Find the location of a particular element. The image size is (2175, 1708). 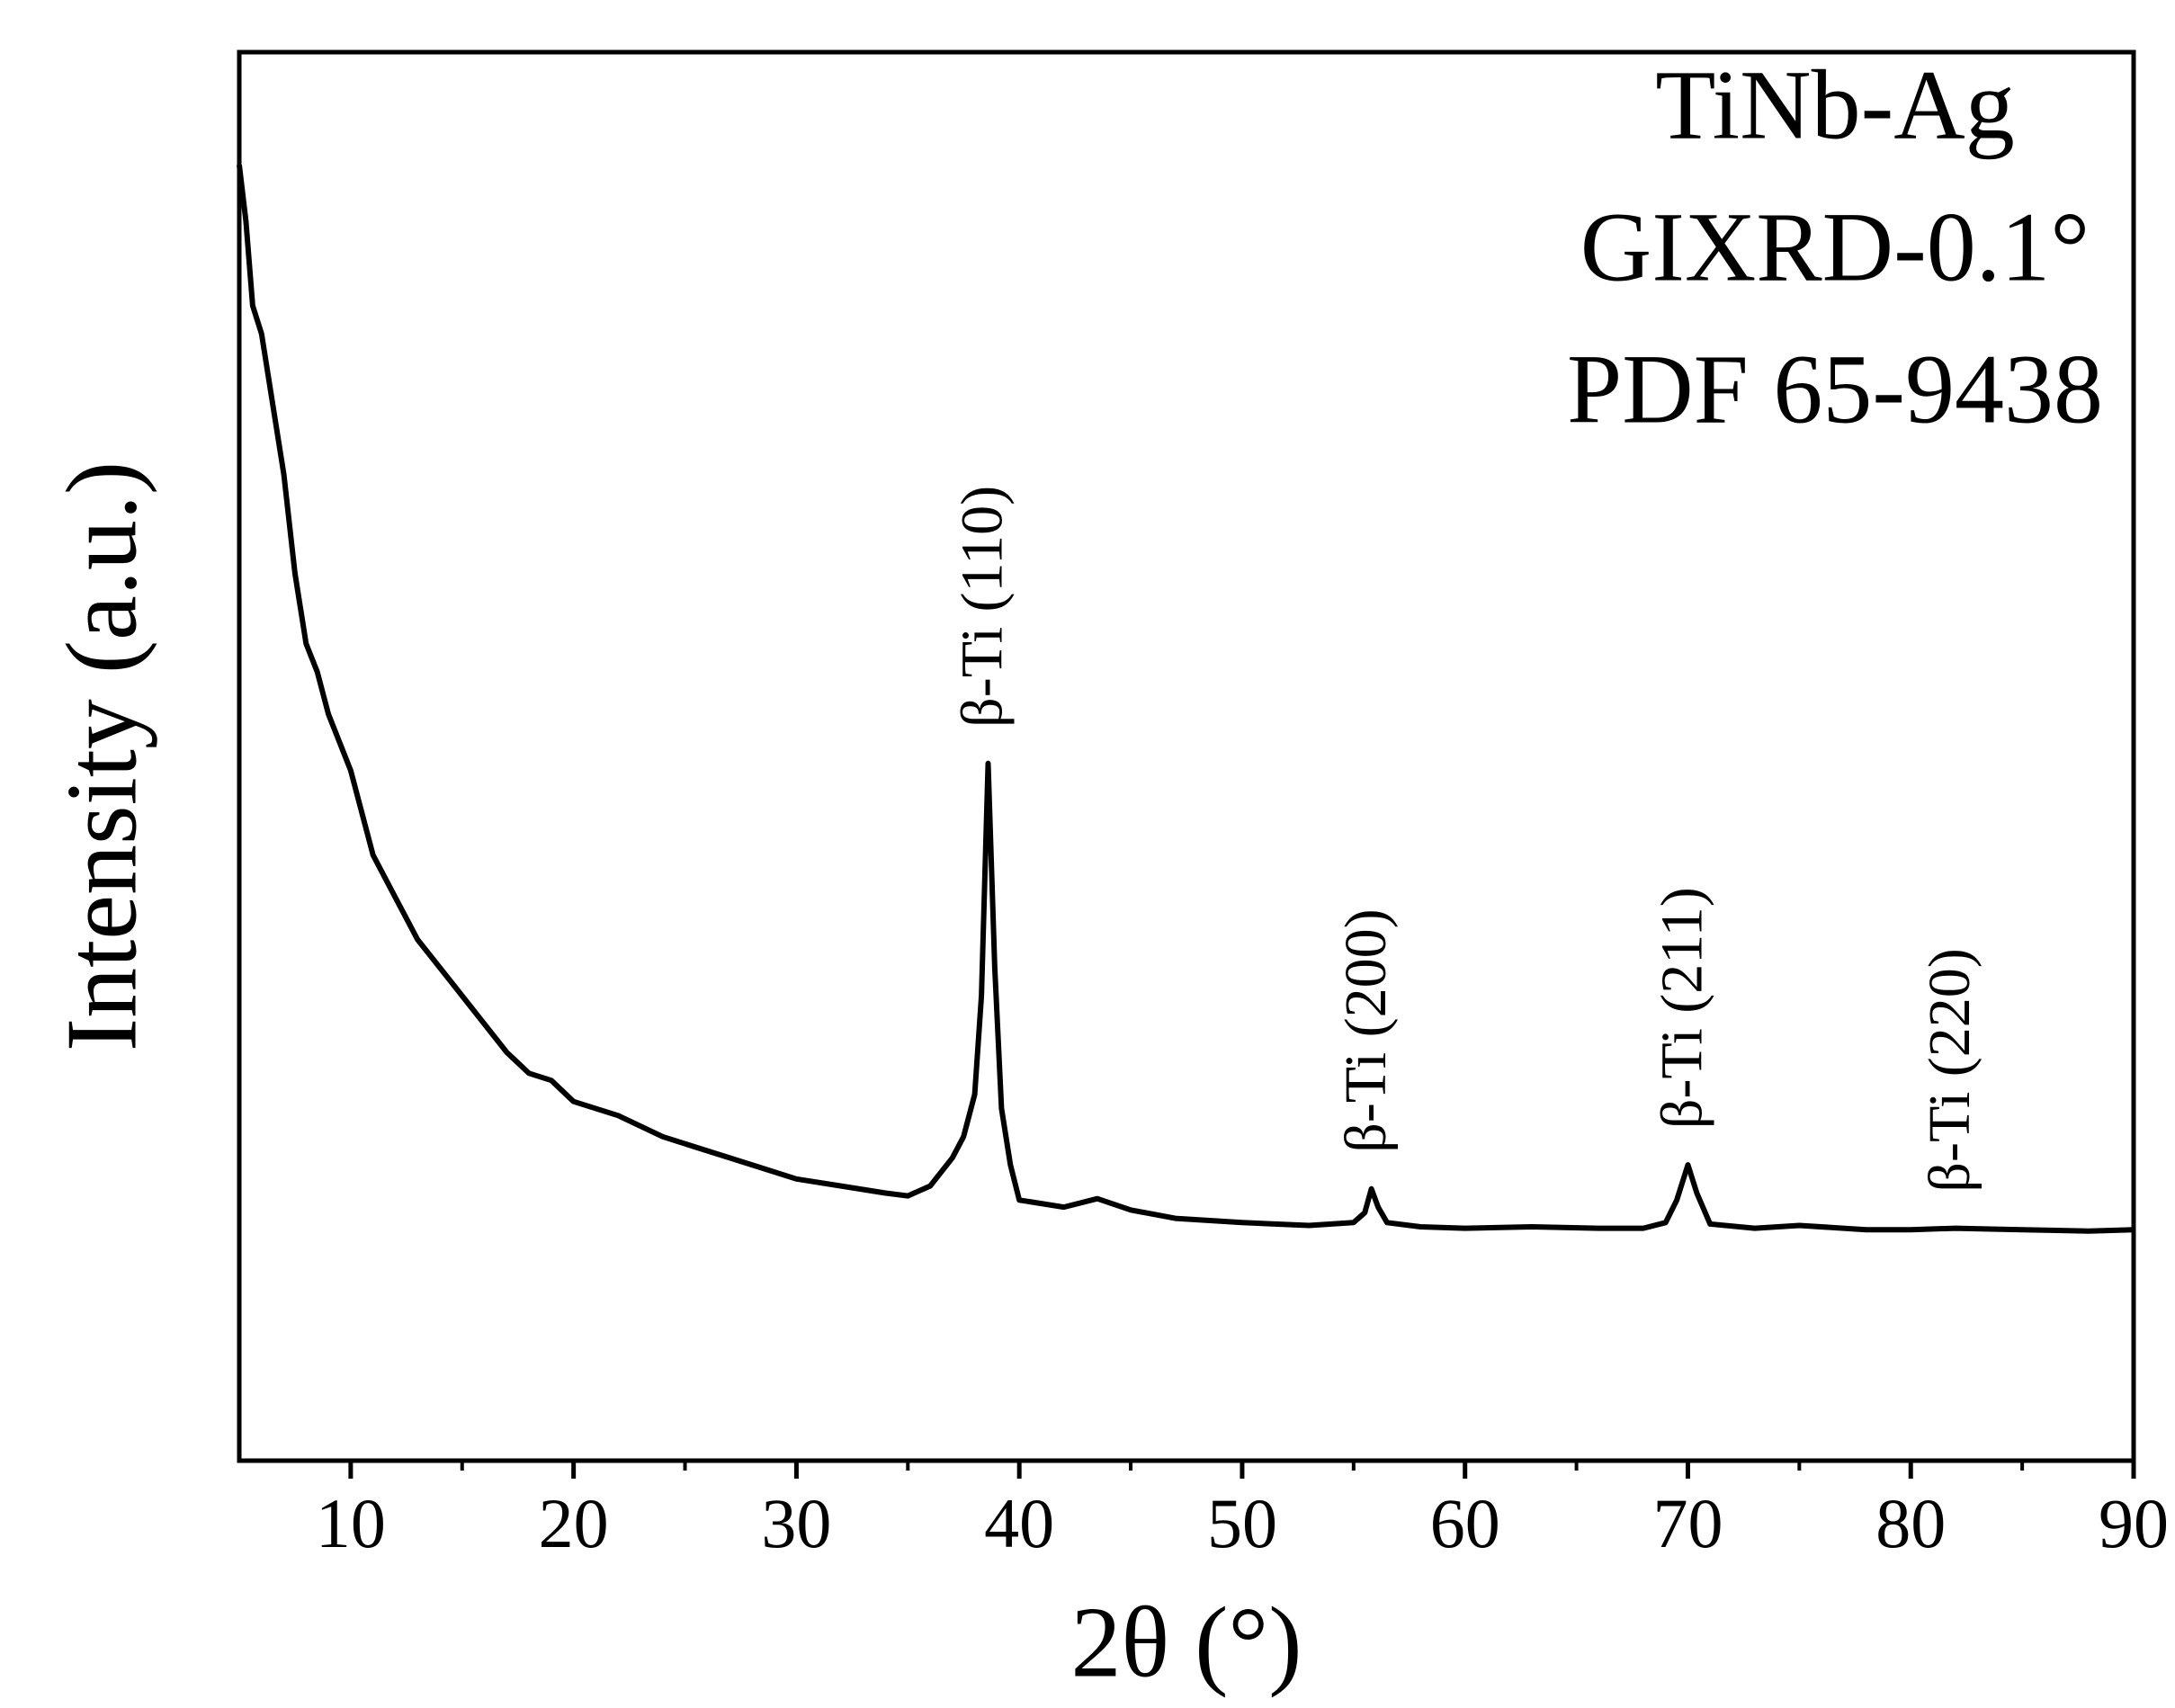

corner-label: GIXRD-0.1° is located at coordinates (1835, 246).